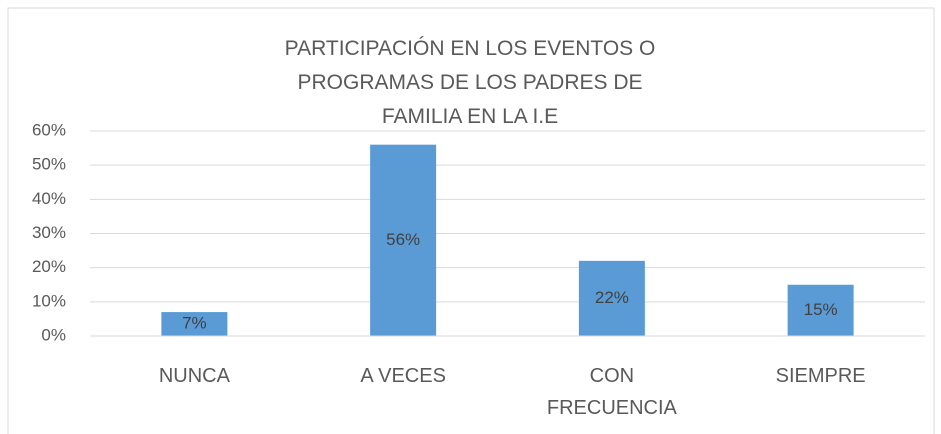  I want to click on y-tick-label: 0%, so click(53, 334).